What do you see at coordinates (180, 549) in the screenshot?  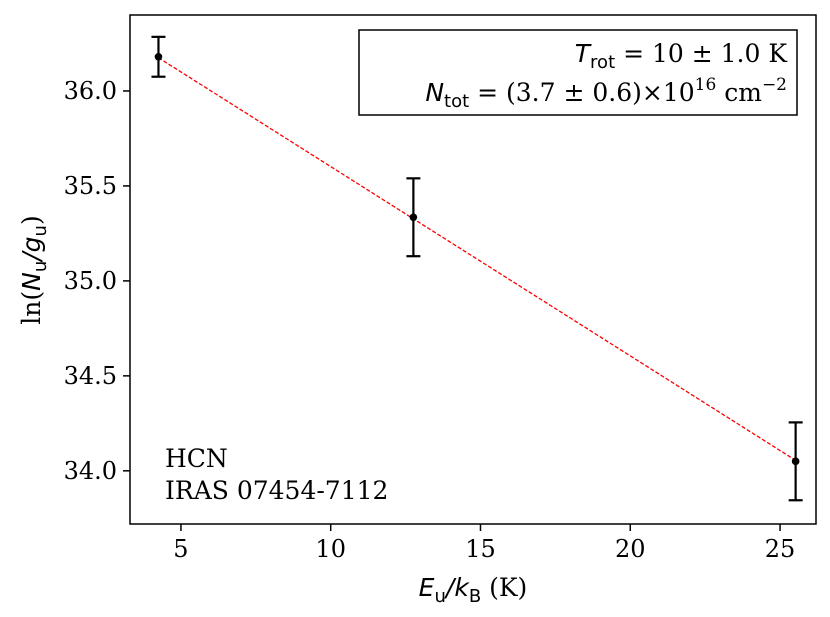 I see `x-tick-label: 5` at bounding box center [180, 549].